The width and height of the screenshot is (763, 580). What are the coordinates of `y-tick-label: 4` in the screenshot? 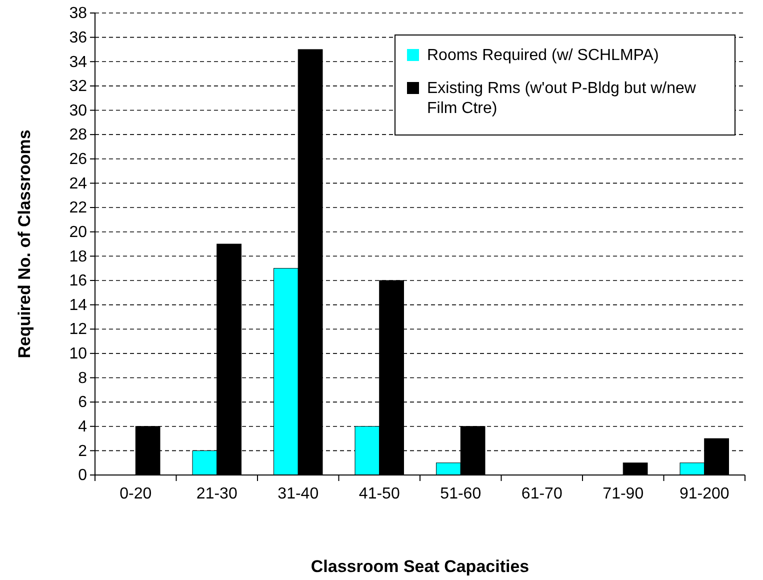 It's located at (83, 427).